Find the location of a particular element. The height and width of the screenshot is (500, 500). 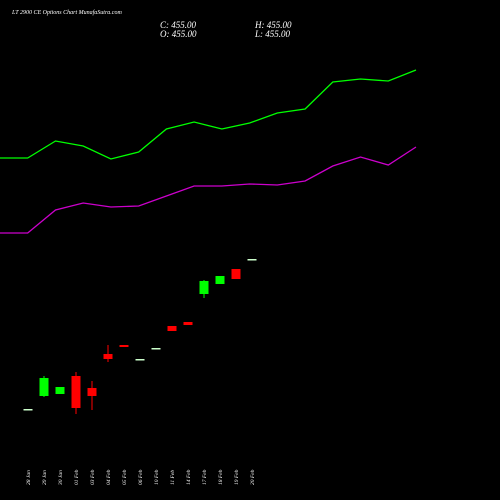

x-tick-label: 14 Feb is located at coordinates (188, 477).